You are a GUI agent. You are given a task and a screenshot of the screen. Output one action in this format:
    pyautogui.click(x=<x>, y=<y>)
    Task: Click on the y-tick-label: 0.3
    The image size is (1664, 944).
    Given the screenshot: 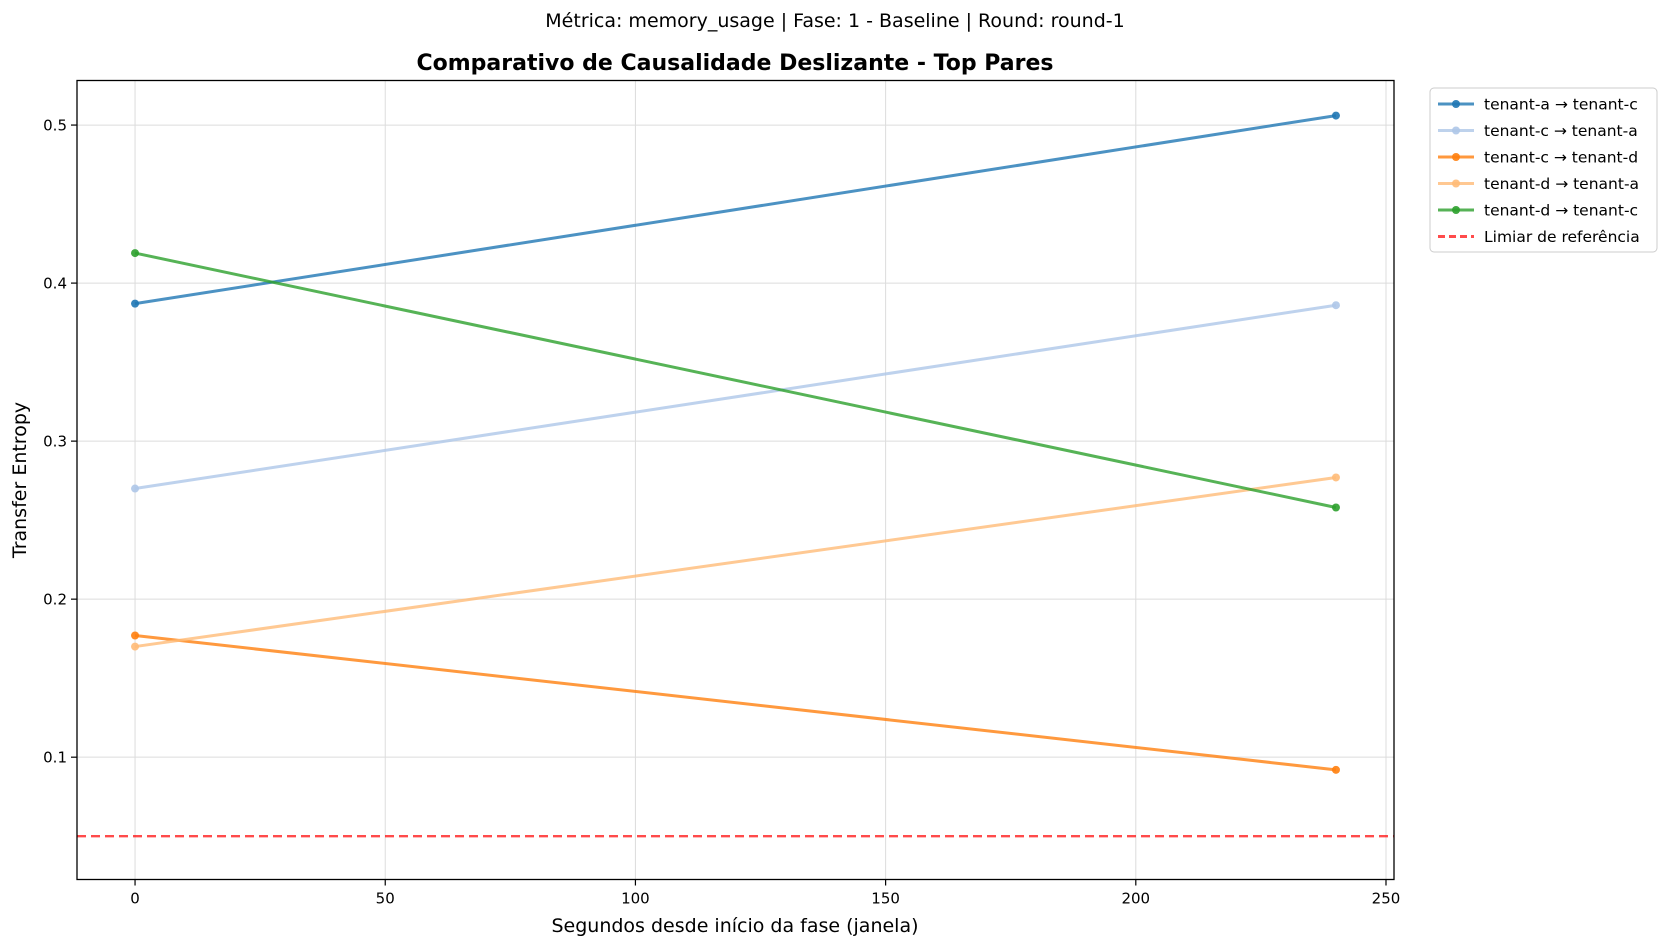 What is the action you would take?
    pyautogui.click(x=55, y=442)
    